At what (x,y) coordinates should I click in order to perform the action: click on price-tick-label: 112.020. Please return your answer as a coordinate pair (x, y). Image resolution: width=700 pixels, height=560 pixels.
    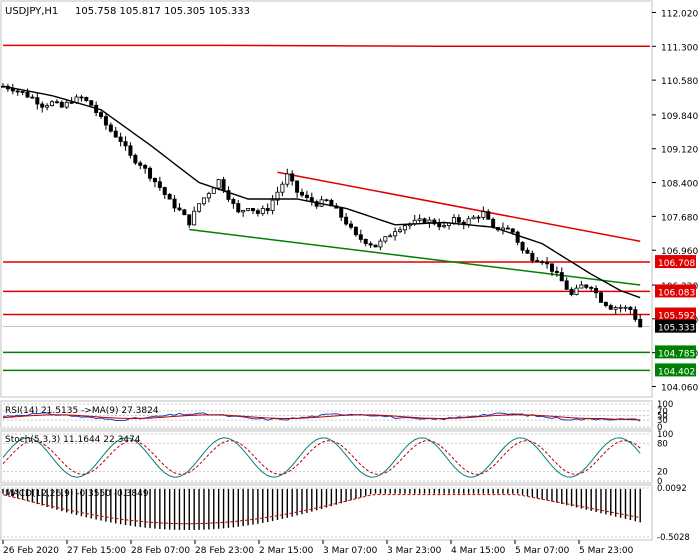
    Looking at the image, I should click on (679, 14).